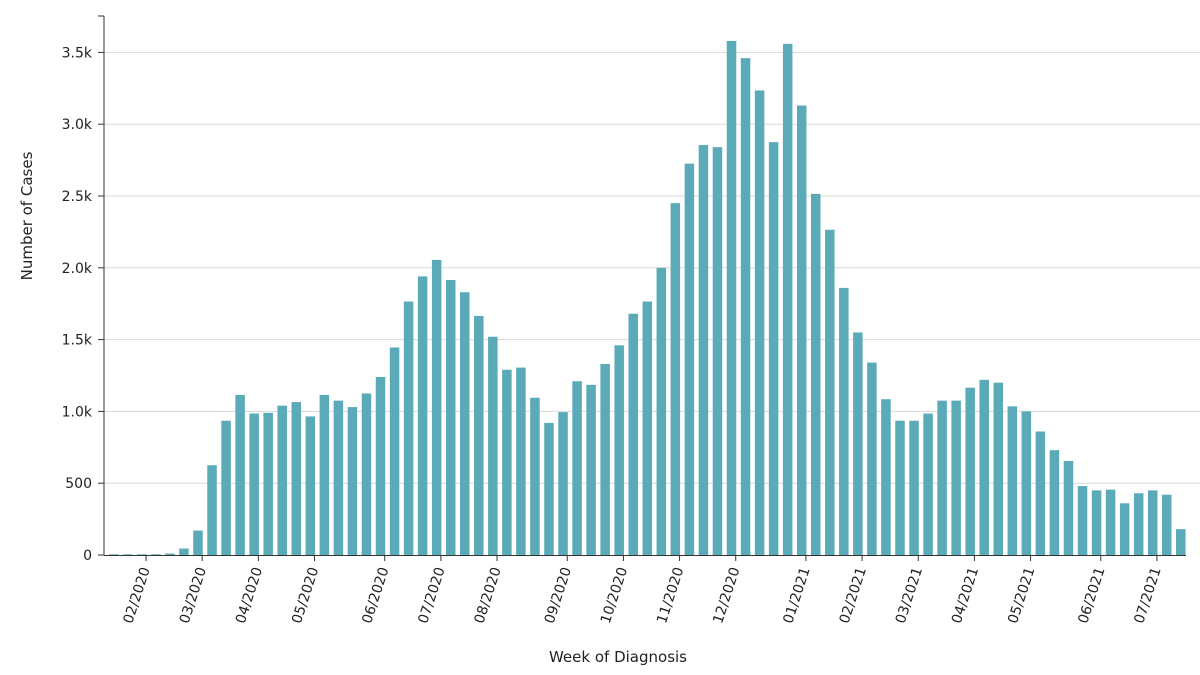  What do you see at coordinates (77, 304) in the screenshot?
I see `y-tick-labels: 0 500 1.0k 1.5k 2.0k 2.5k 3.0k 3.5k` at bounding box center [77, 304].